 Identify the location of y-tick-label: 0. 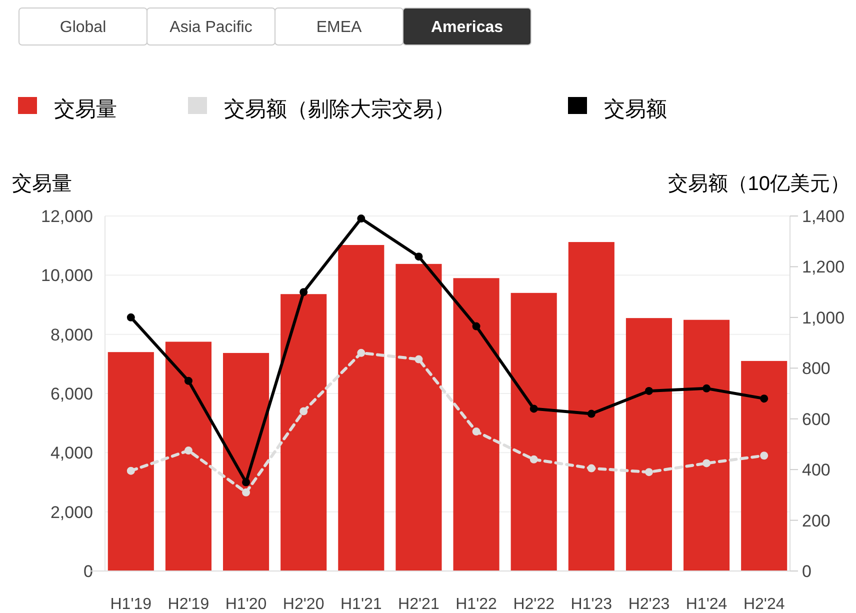
(88, 571).